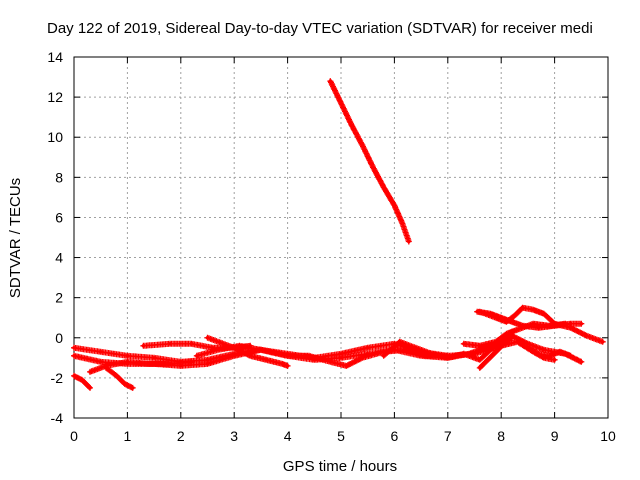  I want to click on x-tick-label: 4, so click(288, 436).